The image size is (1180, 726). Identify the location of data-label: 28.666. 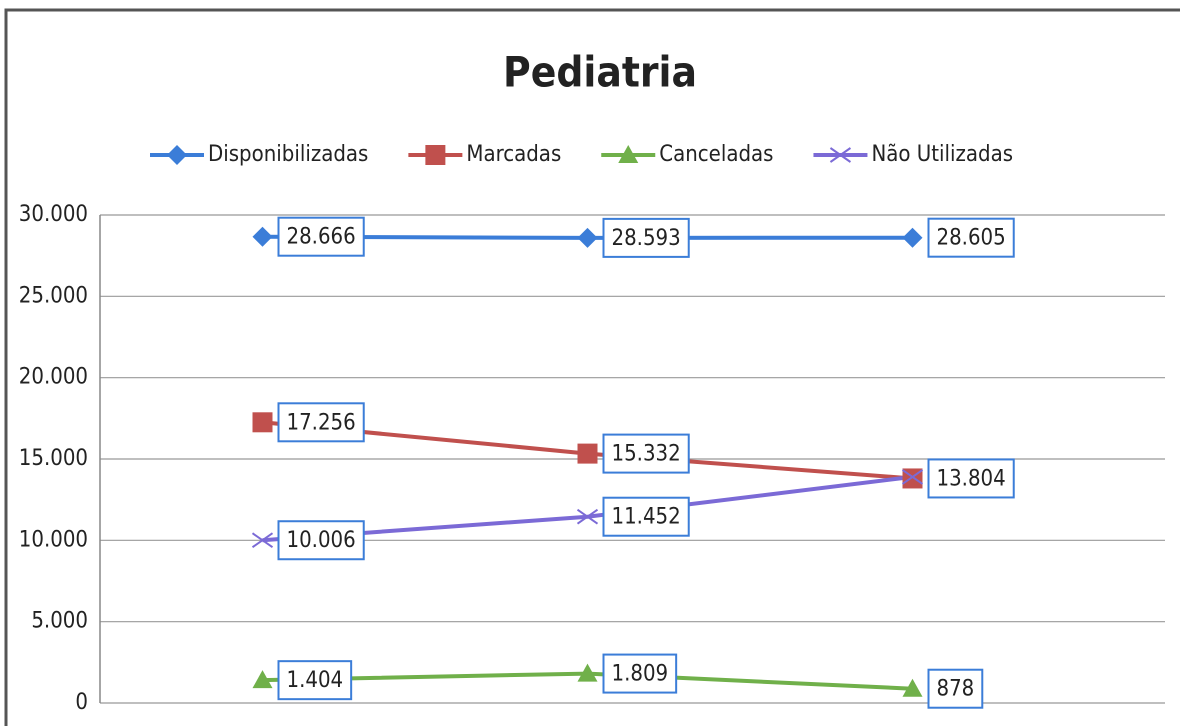
(321, 236).